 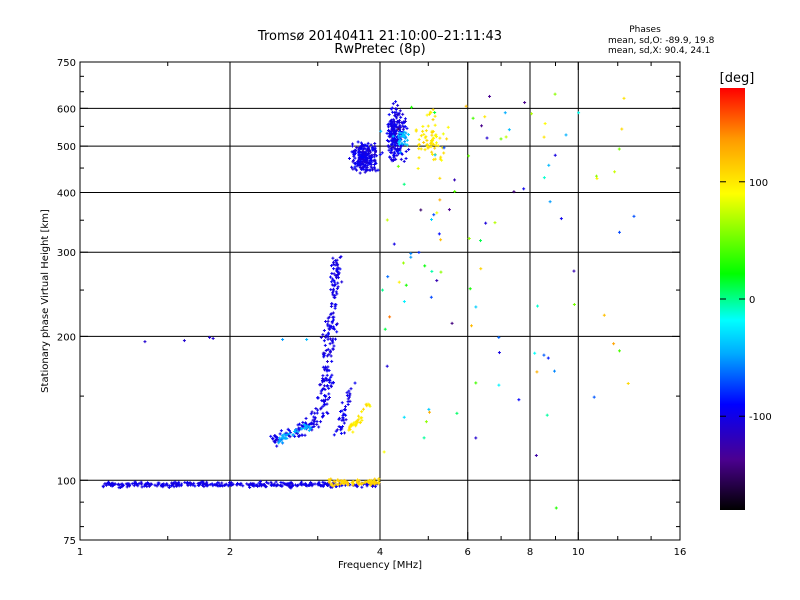 What do you see at coordinates (468, 552) in the screenshot?
I see `x-tick-label: 6` at bounding box center [468, 552].